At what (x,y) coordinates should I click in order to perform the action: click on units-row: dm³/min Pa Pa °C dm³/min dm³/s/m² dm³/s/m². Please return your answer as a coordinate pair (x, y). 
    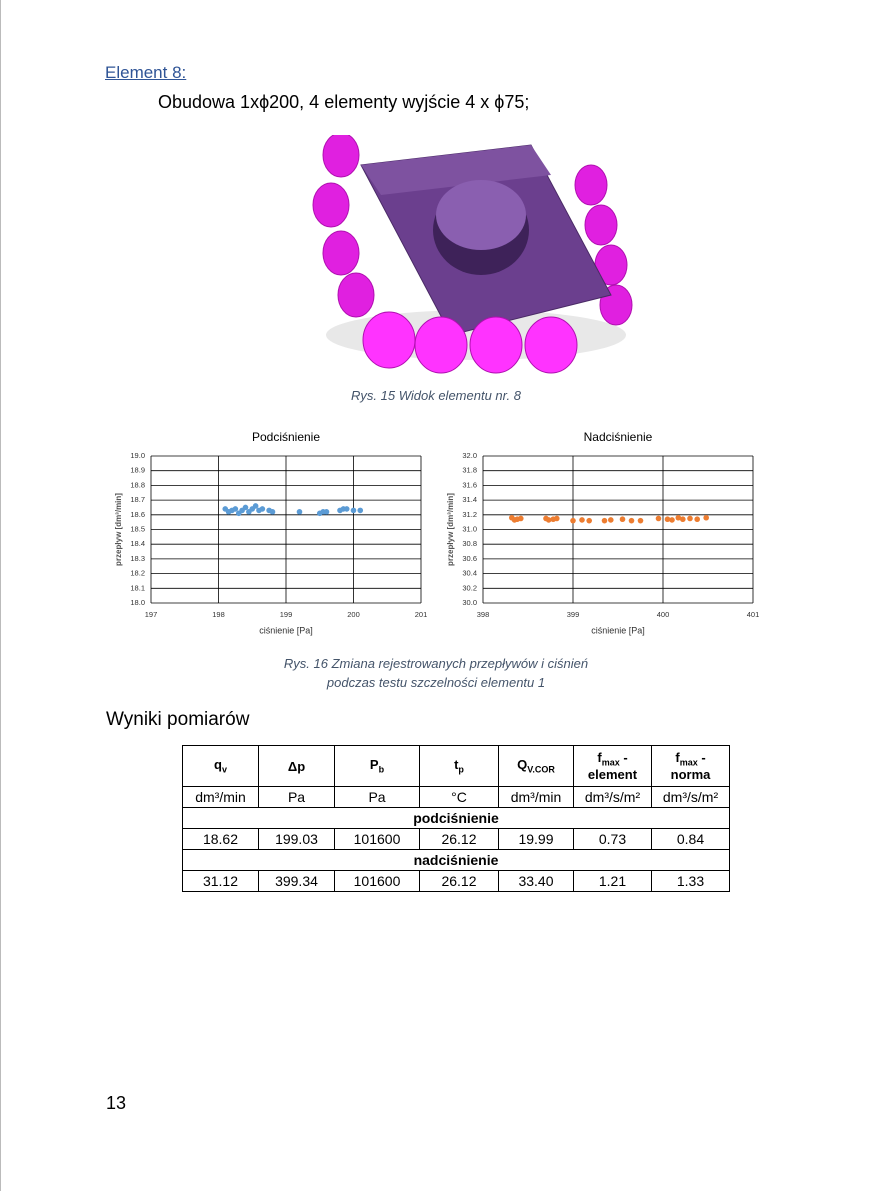
    Looking at the image, I should click on (456, 797).